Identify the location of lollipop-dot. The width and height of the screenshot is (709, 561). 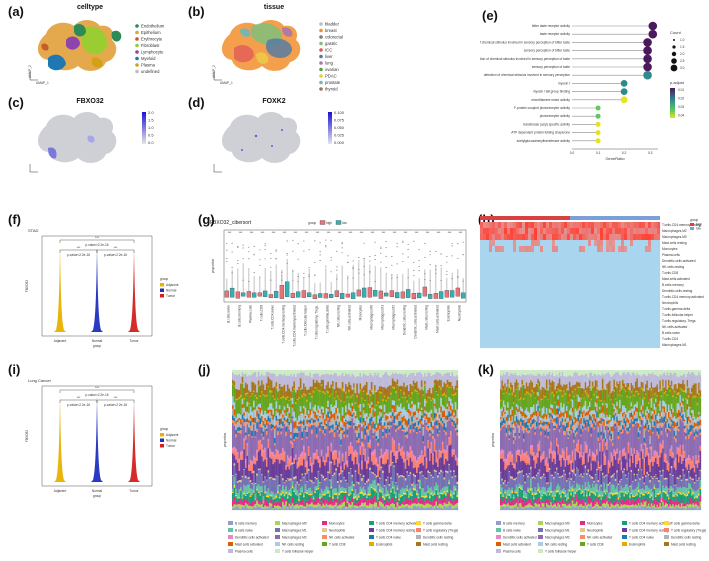
(598, 141).